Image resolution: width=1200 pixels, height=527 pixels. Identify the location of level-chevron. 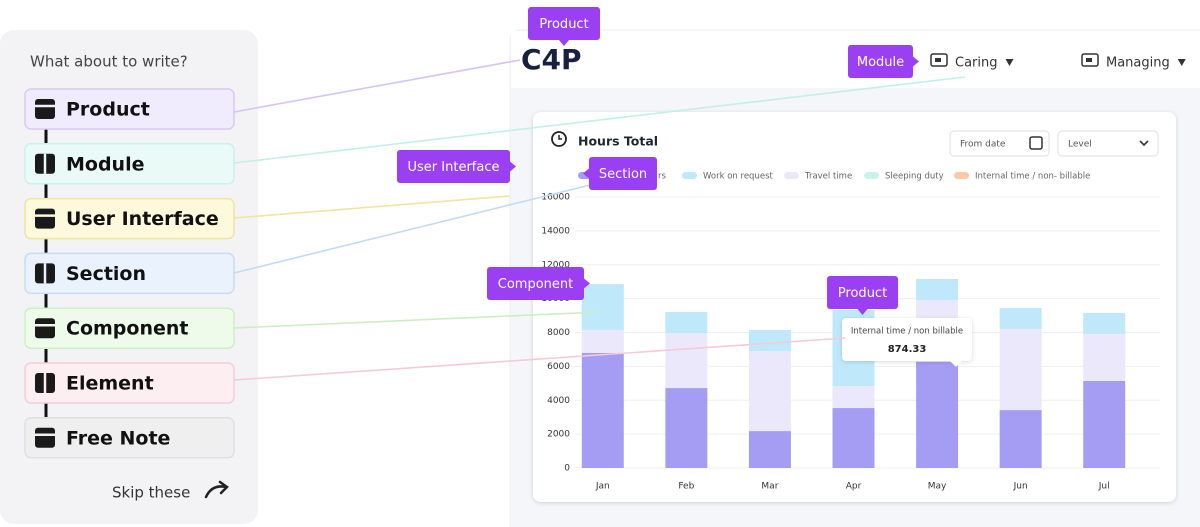
(1144, 143).